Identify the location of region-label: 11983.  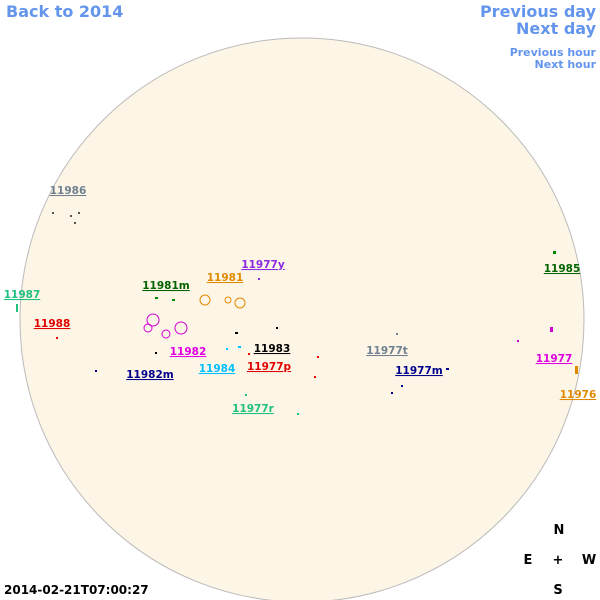
(272, 349).